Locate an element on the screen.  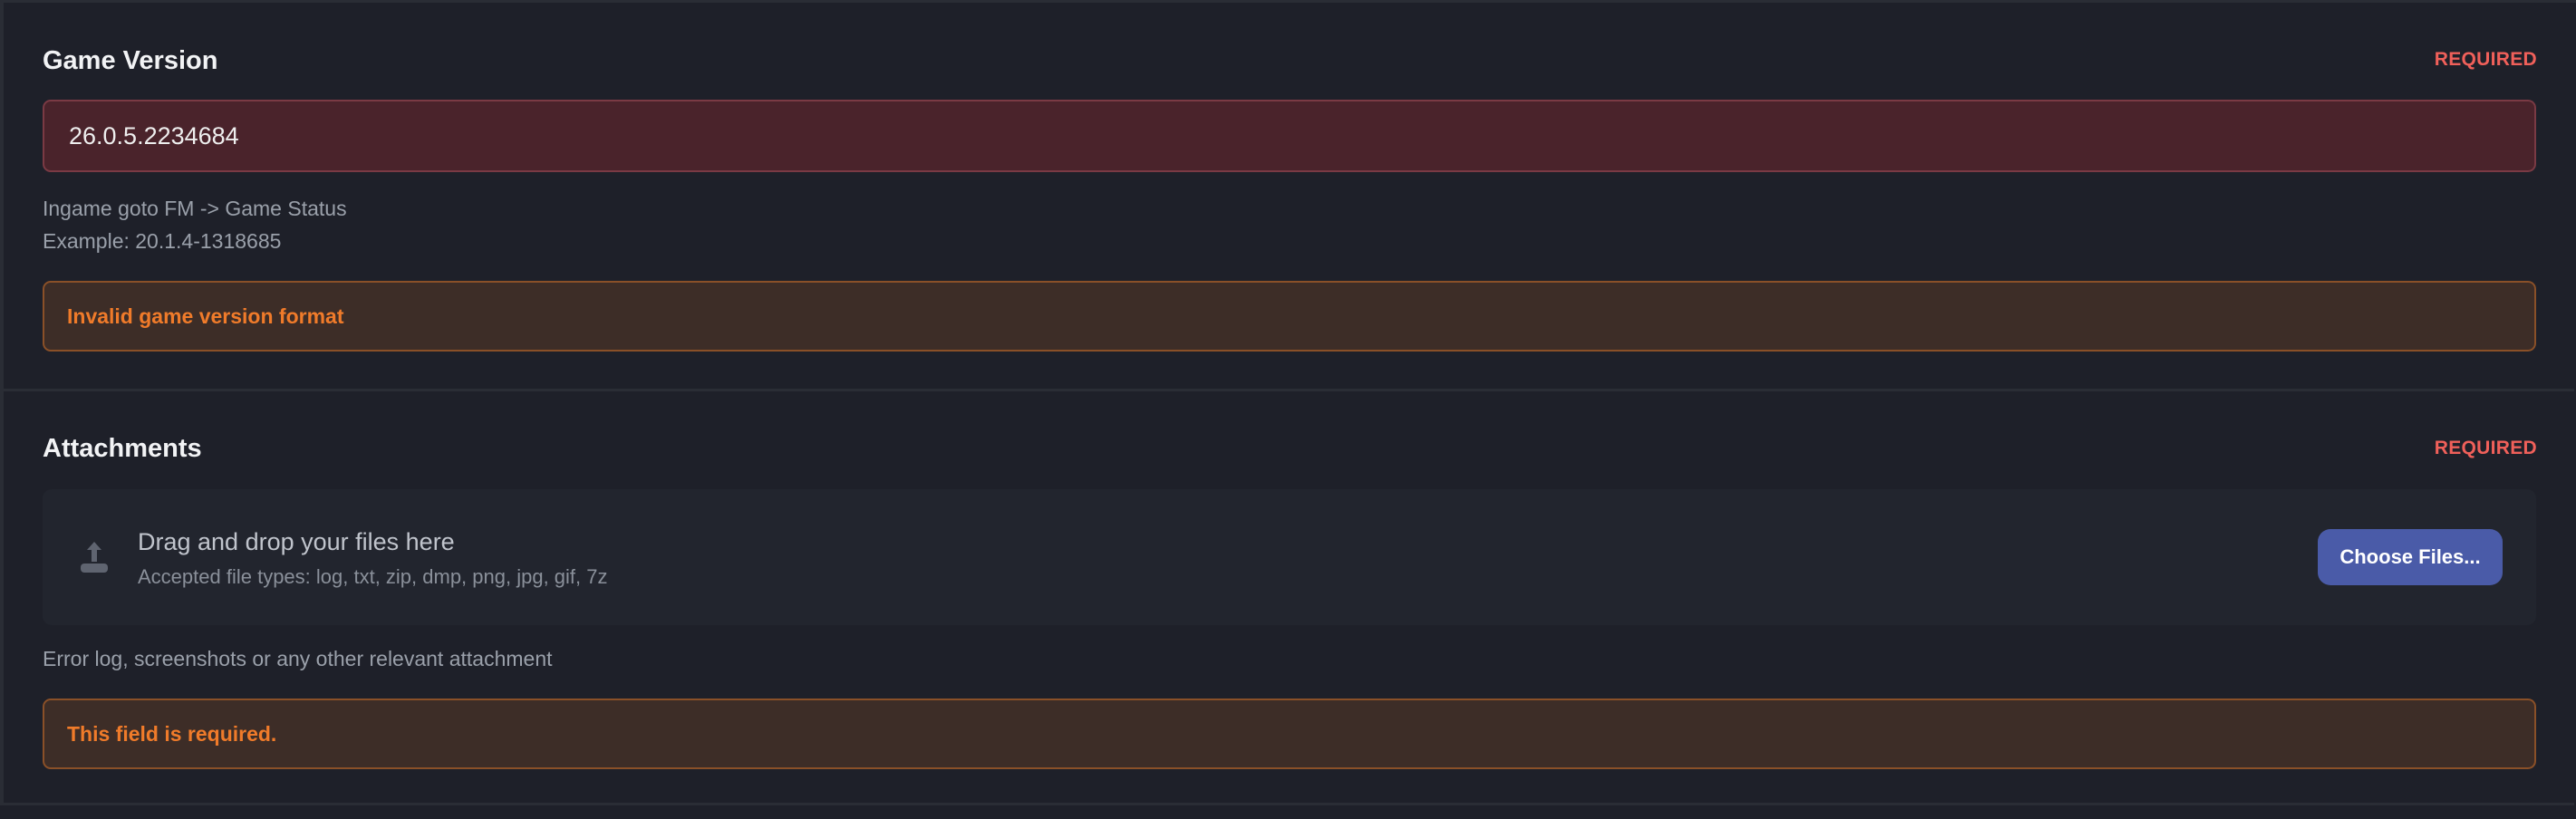
game-version-input: 26.0.5.2234684 is located at coordinates (1289, 136).